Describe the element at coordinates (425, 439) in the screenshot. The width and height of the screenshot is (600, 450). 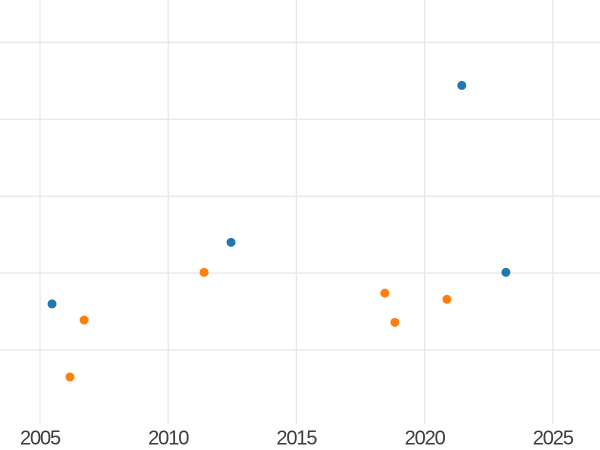
I see `x-tick-label: 2020` at that location.